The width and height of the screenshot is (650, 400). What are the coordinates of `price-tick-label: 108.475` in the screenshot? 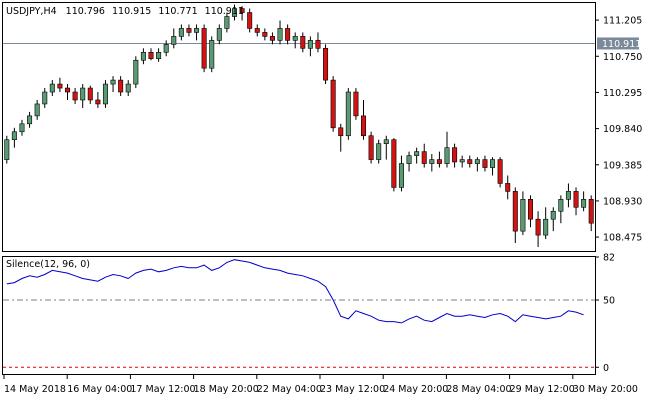 It's located at (622, 238).